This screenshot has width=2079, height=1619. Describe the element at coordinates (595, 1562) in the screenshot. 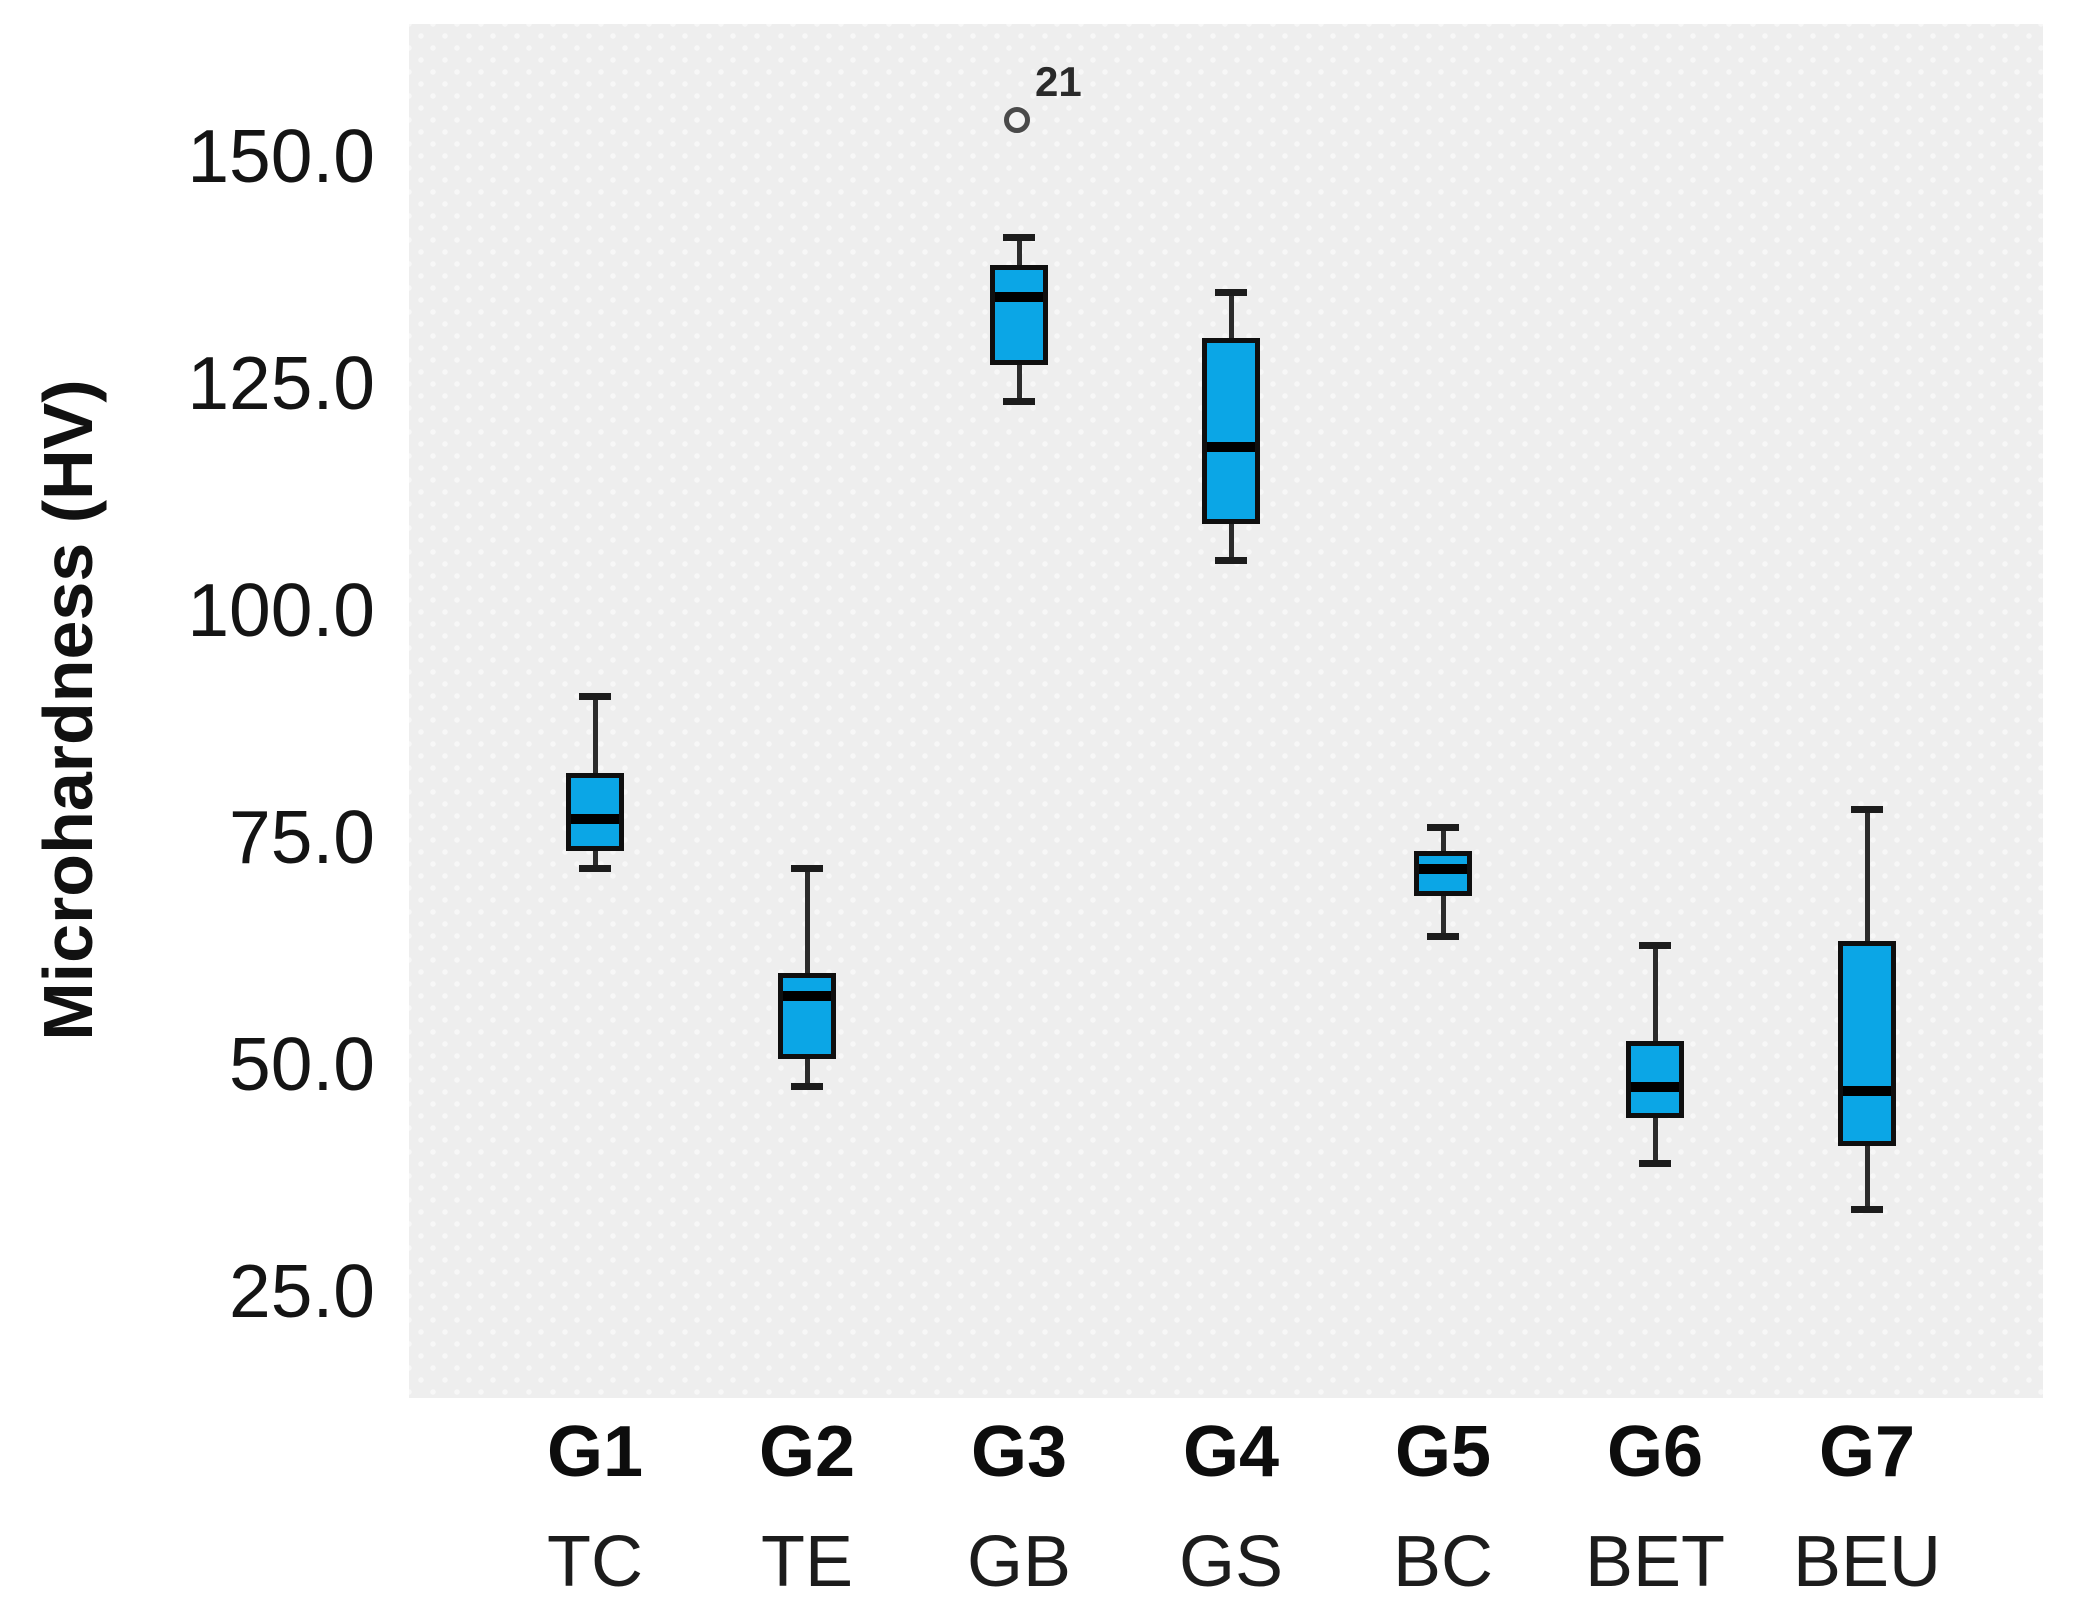

I see `x-label-treatment-tc: TC` at that location.